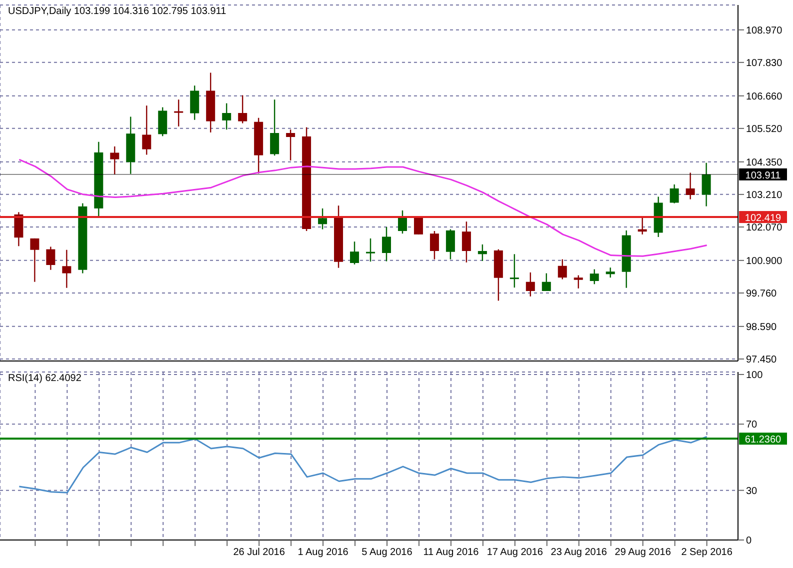 This screenshot has width=793, height=568. Describe the element at coordinates (764, 162) in the screenshot. I see `y-tick-label: 104.350` at that location.